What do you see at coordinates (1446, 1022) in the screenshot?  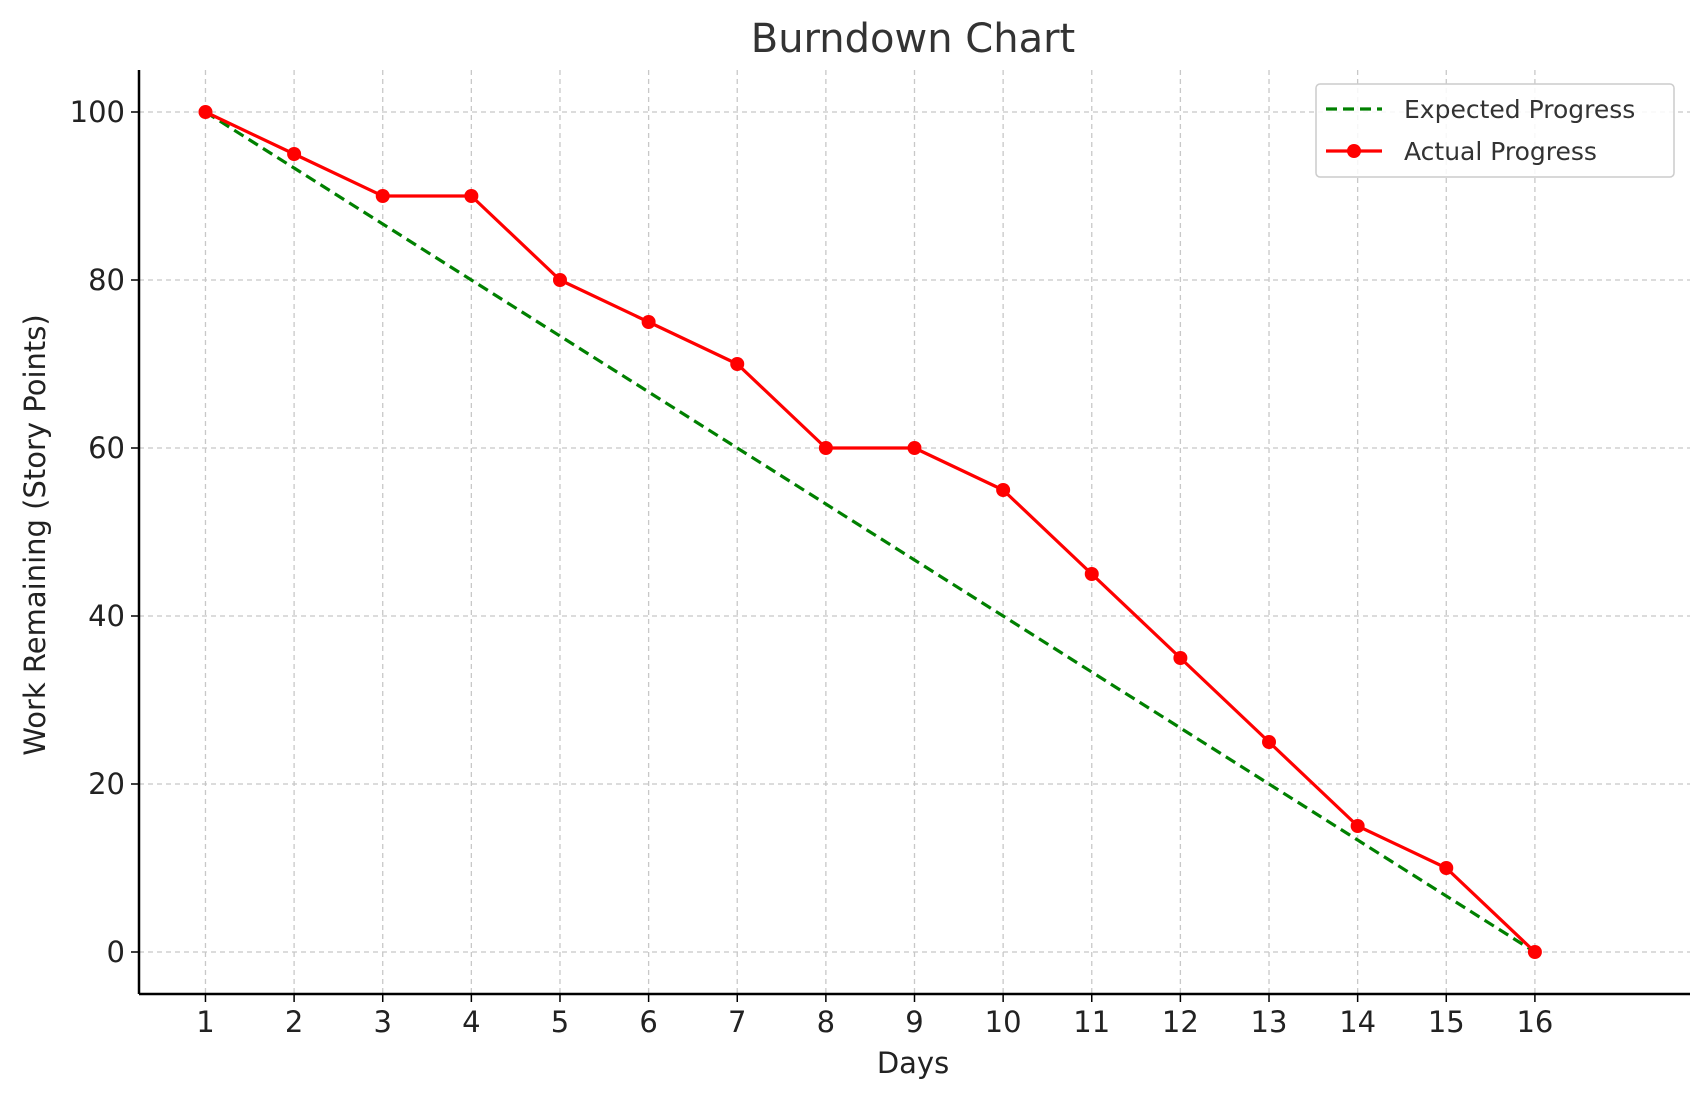 I see `x-tick-label: 15` at bounding box center [1446, 1022].